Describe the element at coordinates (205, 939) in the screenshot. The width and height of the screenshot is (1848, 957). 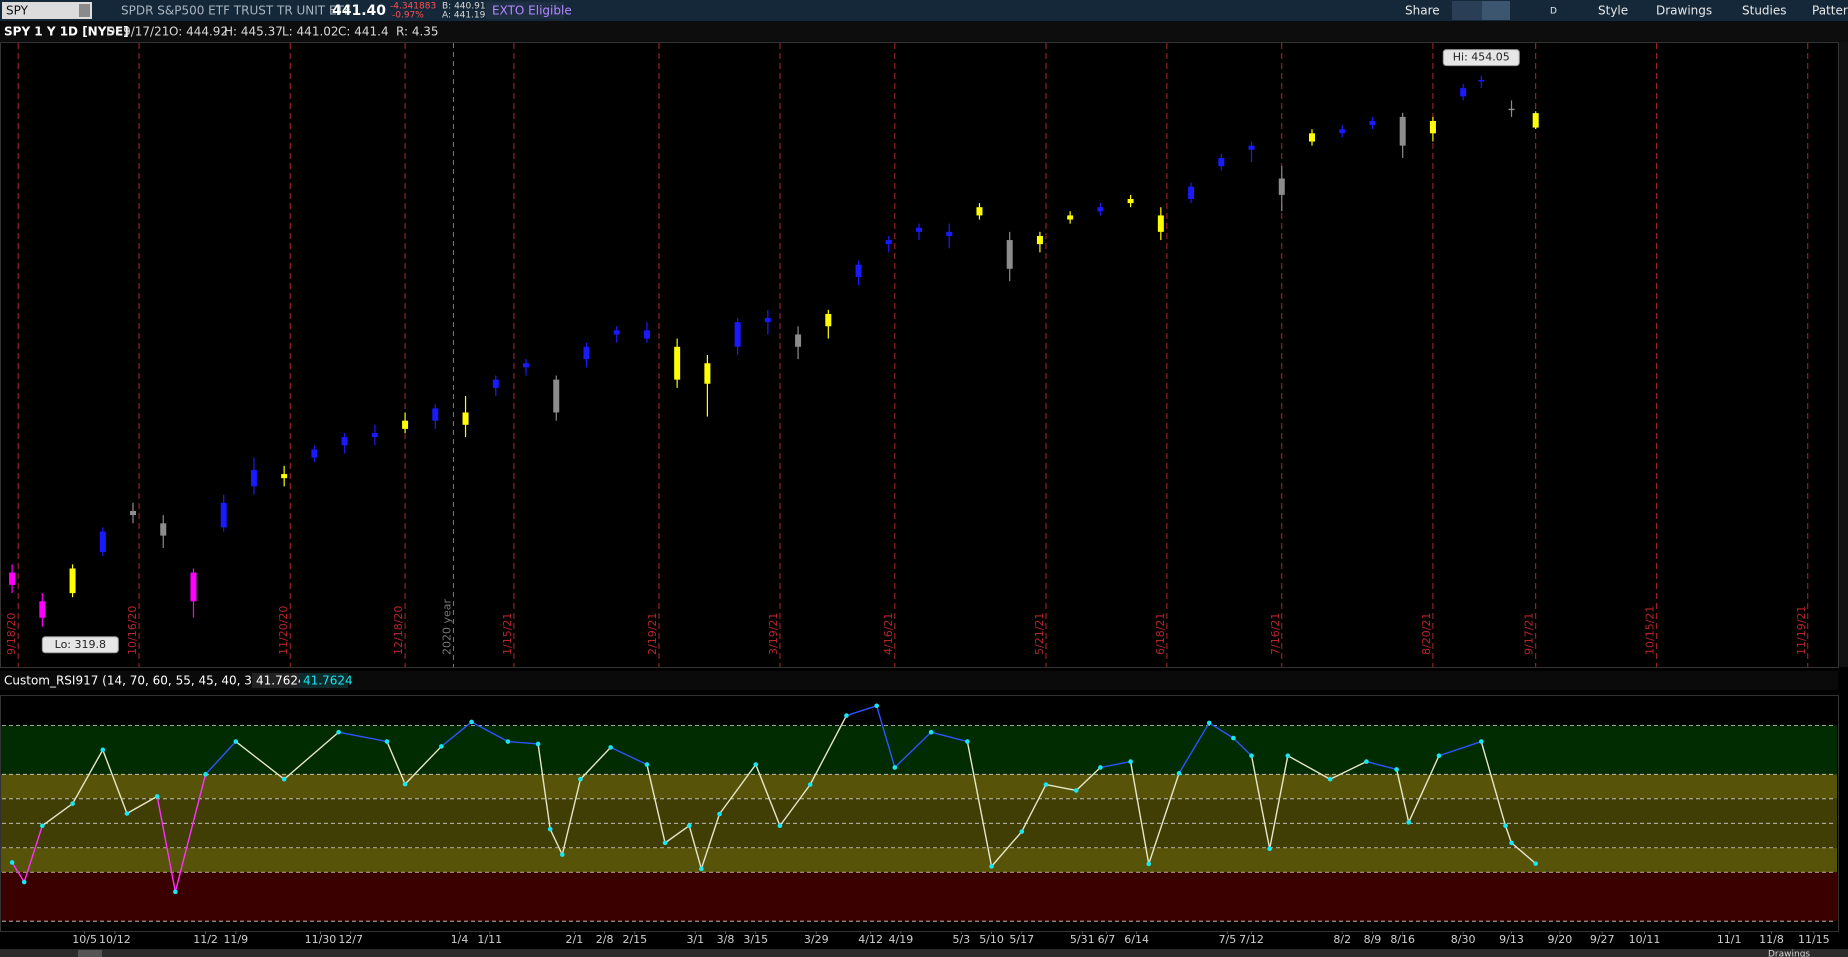
I see `x-tick-label: 11/2` at that location.